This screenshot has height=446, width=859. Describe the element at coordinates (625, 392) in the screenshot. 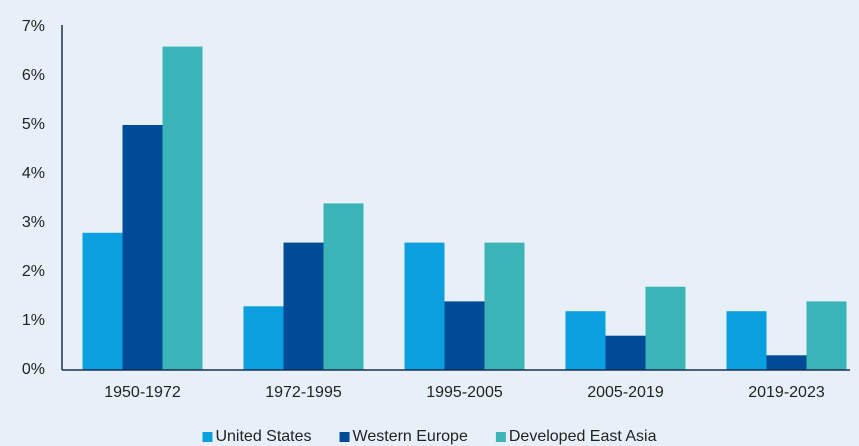

I see `x-tick-label: 2005-2019` at that location.